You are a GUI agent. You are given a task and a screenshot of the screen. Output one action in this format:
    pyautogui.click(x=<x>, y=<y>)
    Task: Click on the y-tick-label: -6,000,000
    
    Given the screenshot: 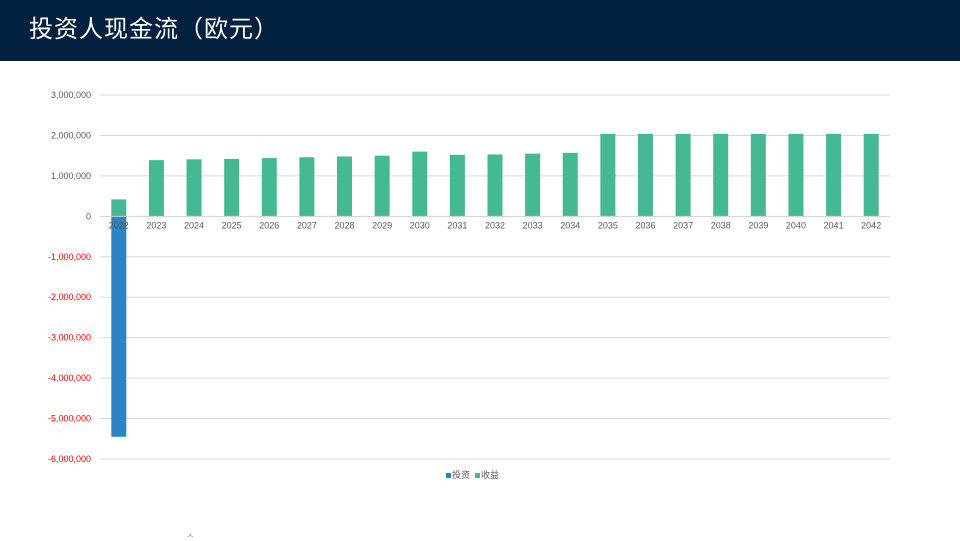 What is the action you would take?
    pyautogui.click(x=69, y=459)
    